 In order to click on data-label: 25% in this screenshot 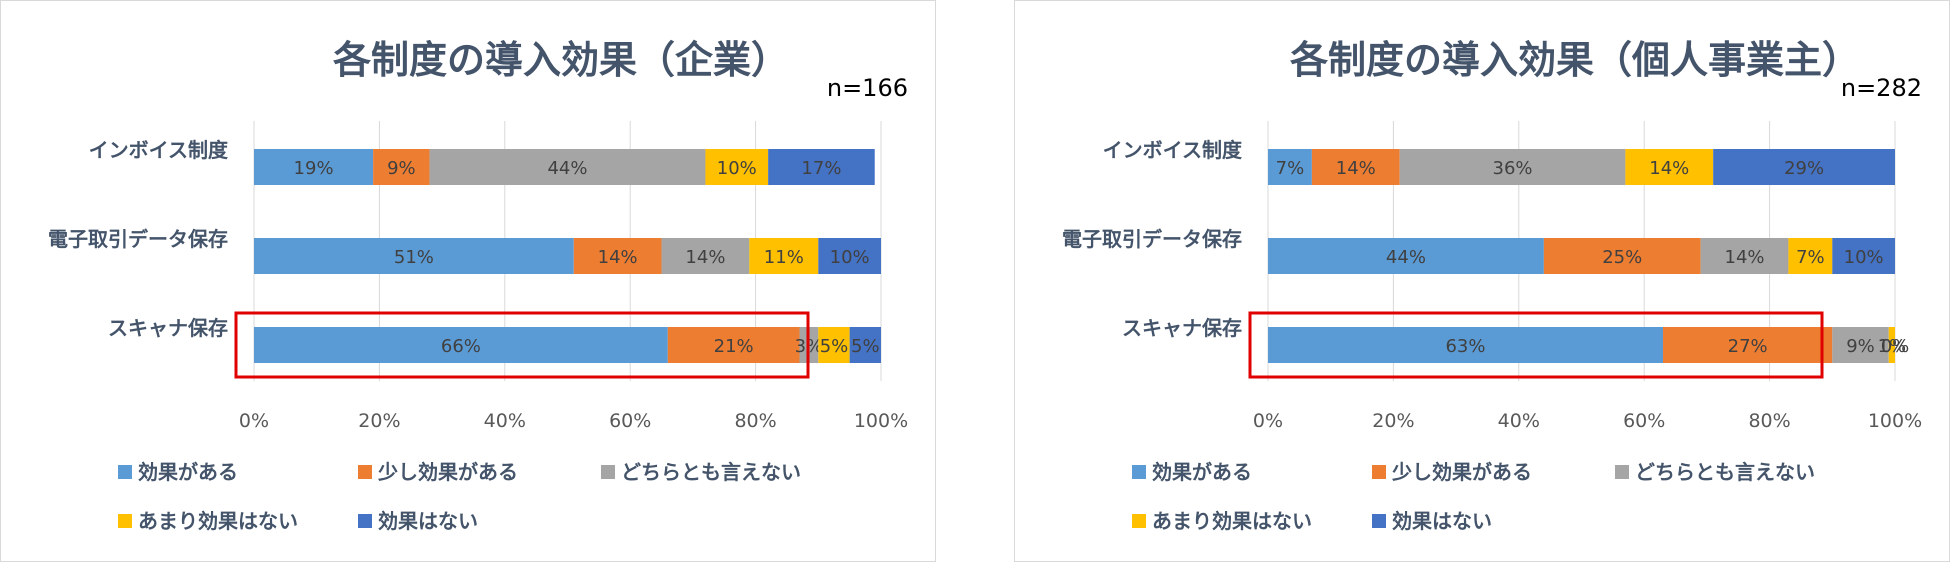, I will do `click(1622, 257)`.